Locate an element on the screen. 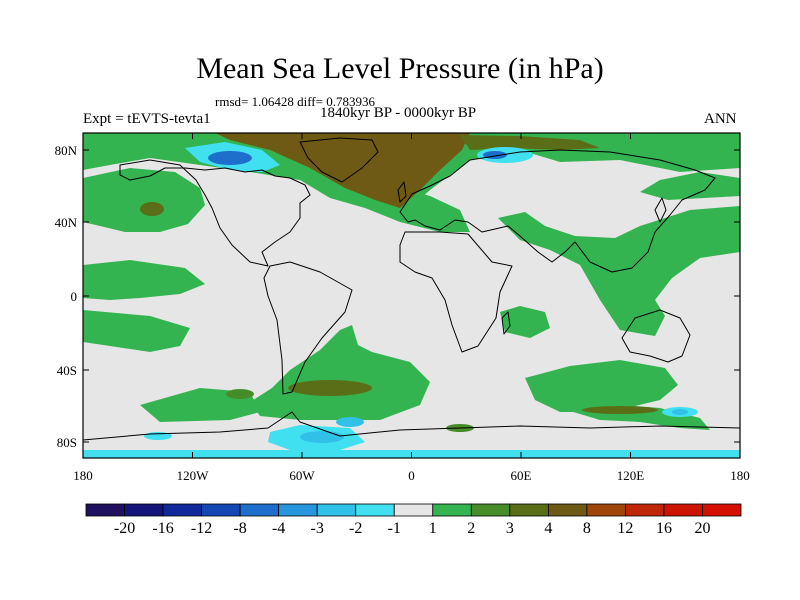 This screenshot has width=800, height=600. tropical-pacific-east is located at coordinates (136, 331).